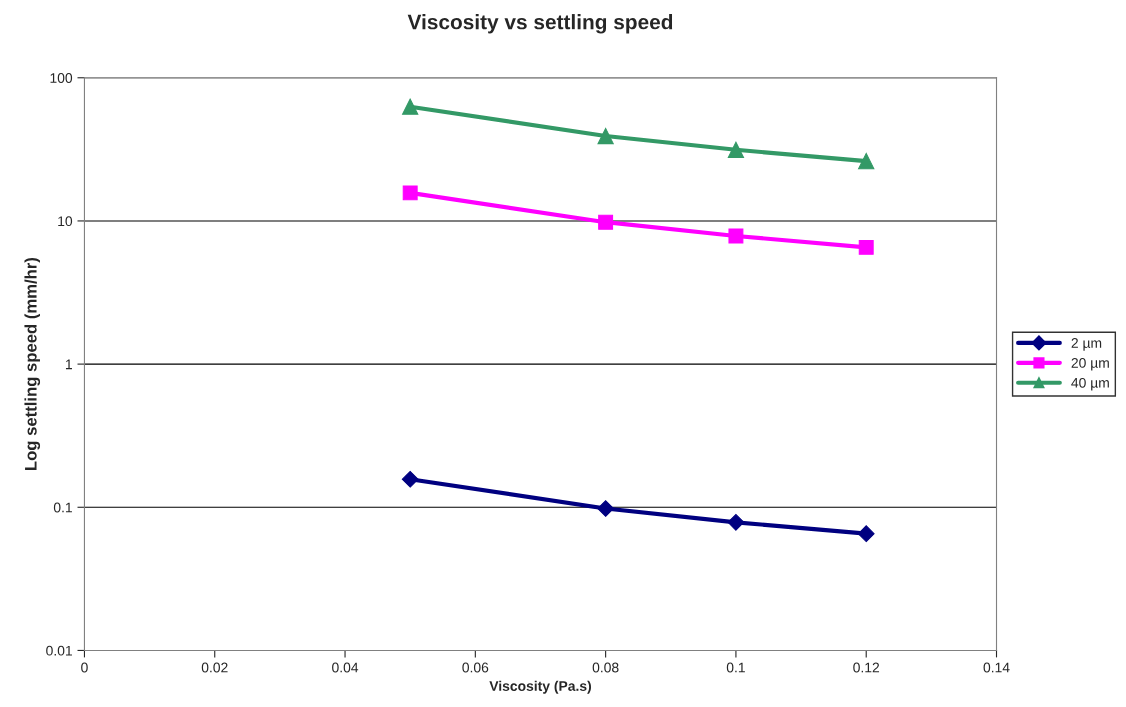 Image resolution: width=1126 pixels, height=707 pixels. What do you see at coordinates (214, 667) in the screenshot?
I see `x-tick-label: 0.02` at bounding box center [214, 667].